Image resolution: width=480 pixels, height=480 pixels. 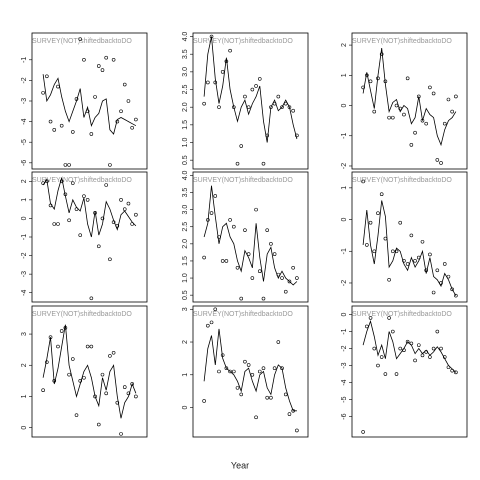 I want to click on strip-label: SURVEY(NOT)shiftedbacktoDO, so click(x=243, y=314).